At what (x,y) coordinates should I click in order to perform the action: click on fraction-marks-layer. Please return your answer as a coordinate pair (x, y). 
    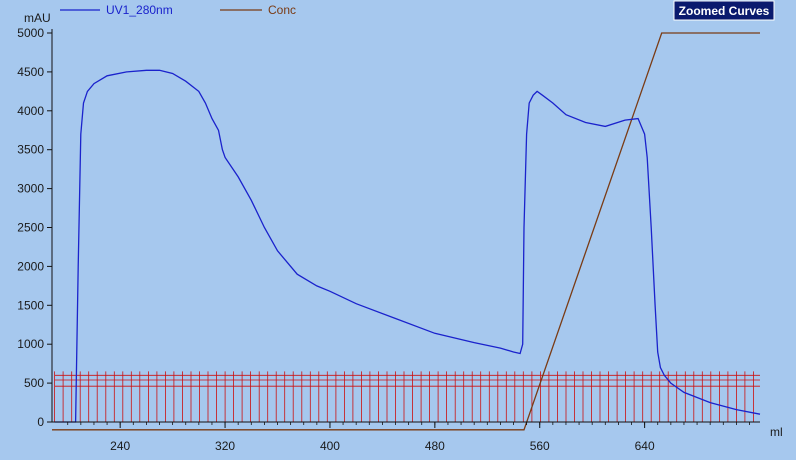
    Looking at the image, I should click on (407, 396).